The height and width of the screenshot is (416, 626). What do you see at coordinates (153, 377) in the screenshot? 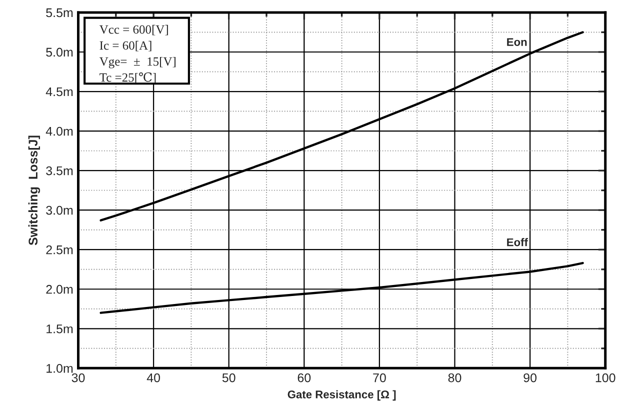
I see `x-tick-label: 40` at bounding box center [153, 377].